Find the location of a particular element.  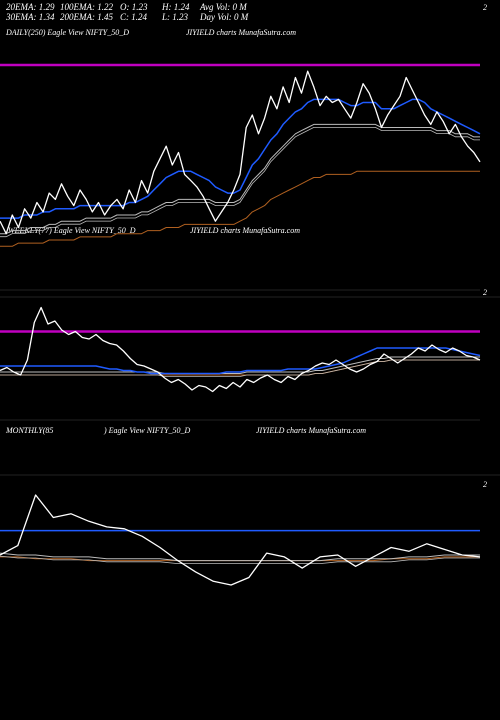

daily-top-tick: 2 is located at coordinates (485, 7).